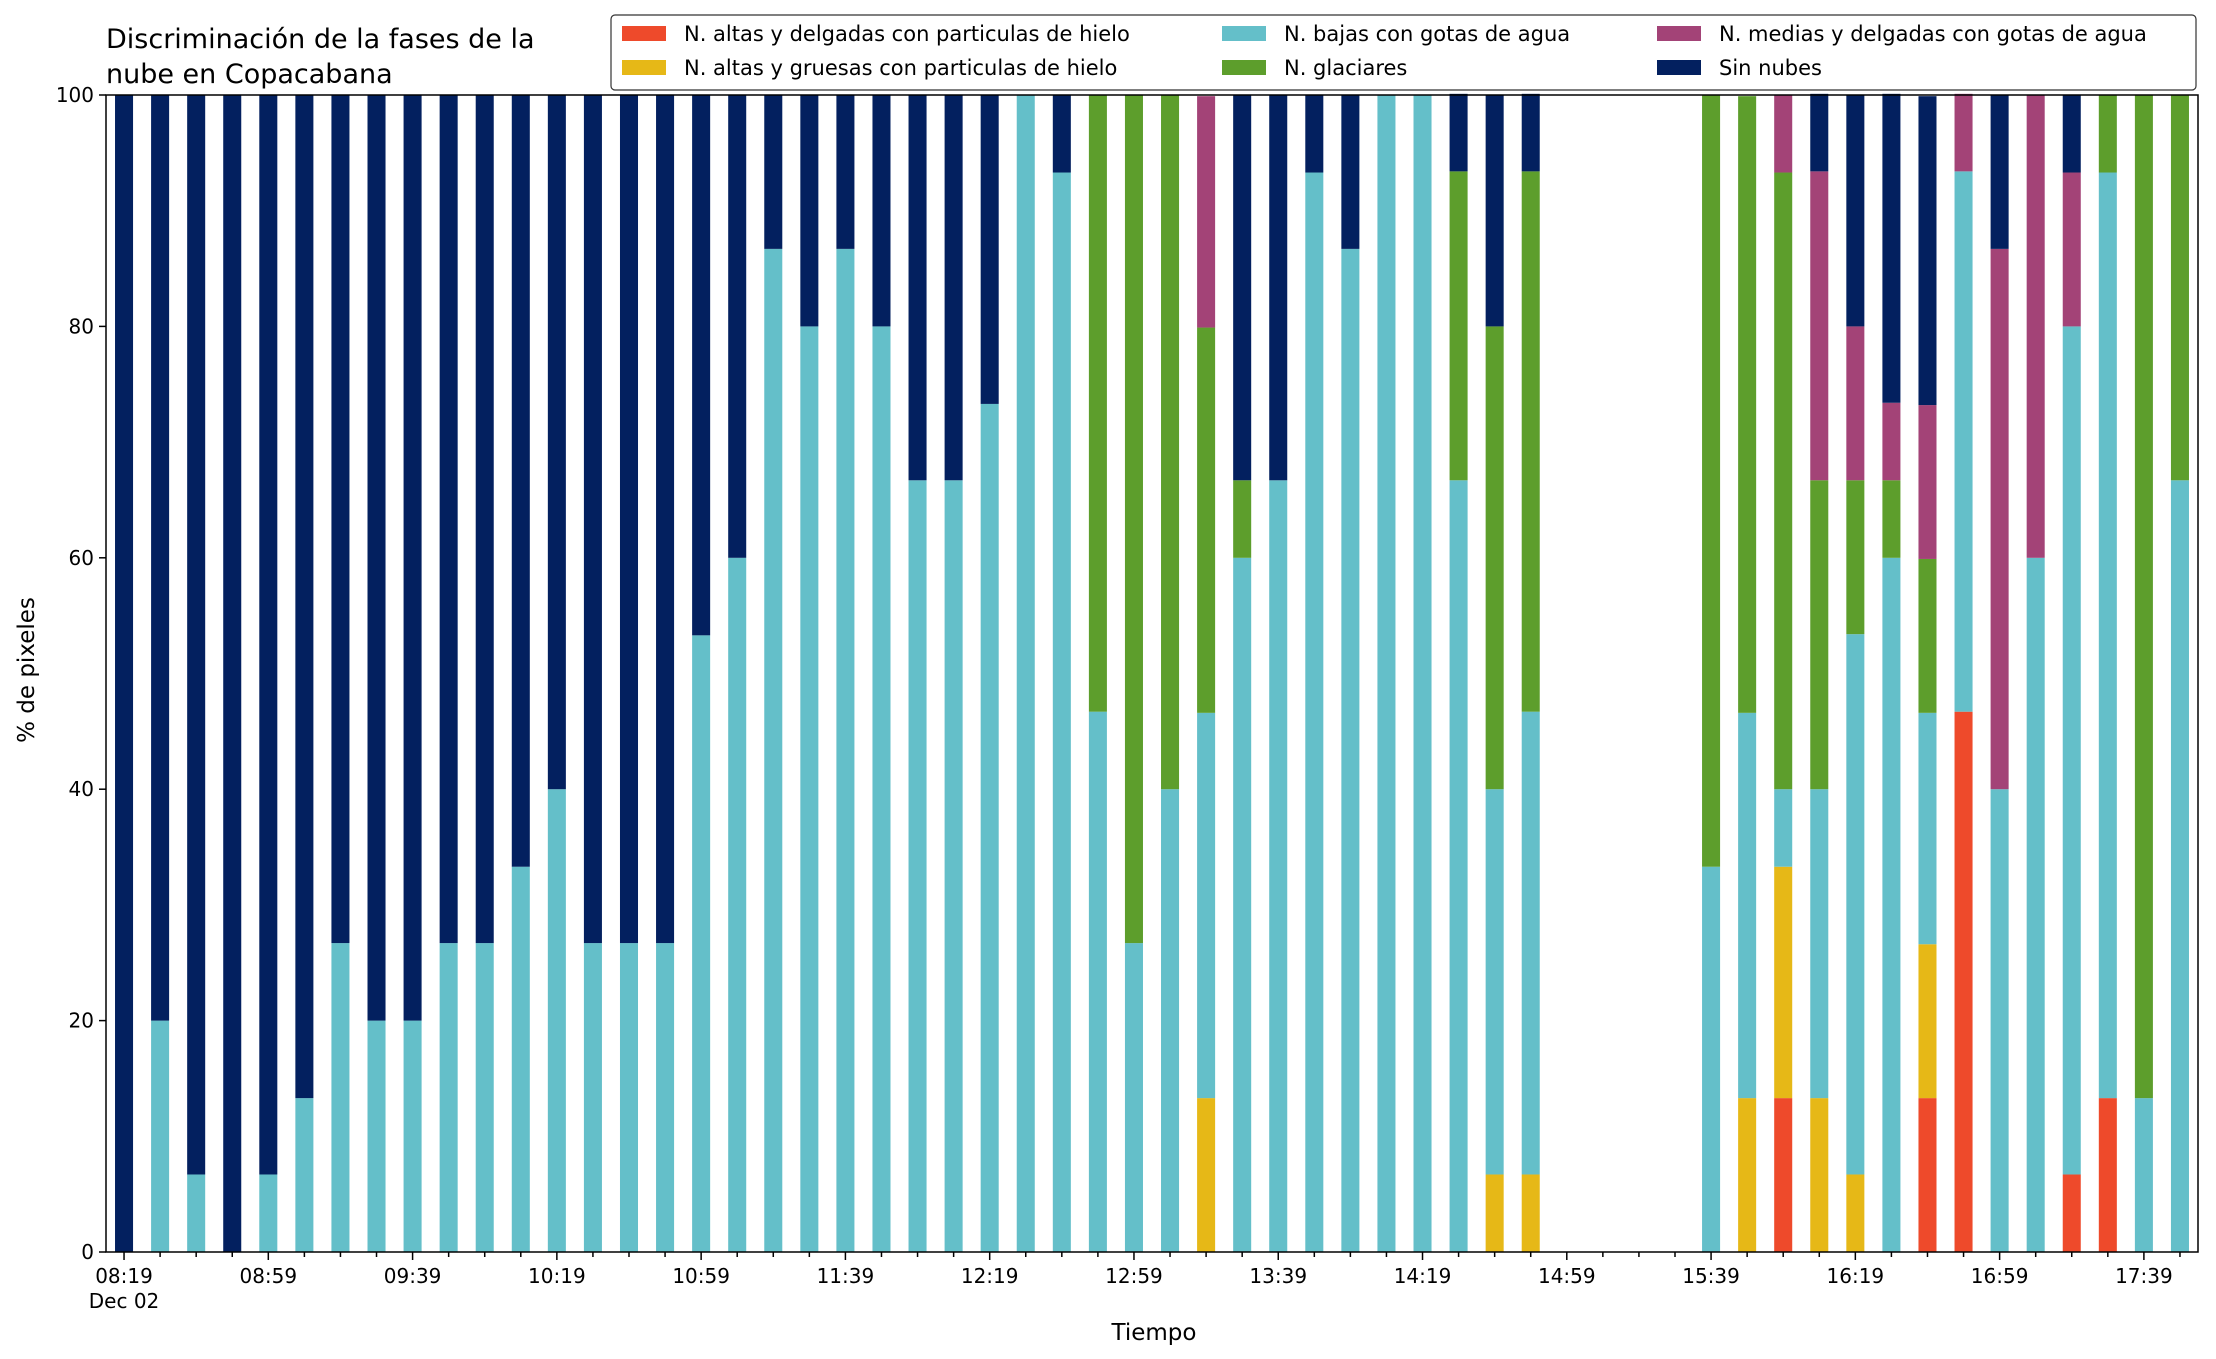  I want to click on chart-title-line-2: nube en Copacabana, so click(249, 74).